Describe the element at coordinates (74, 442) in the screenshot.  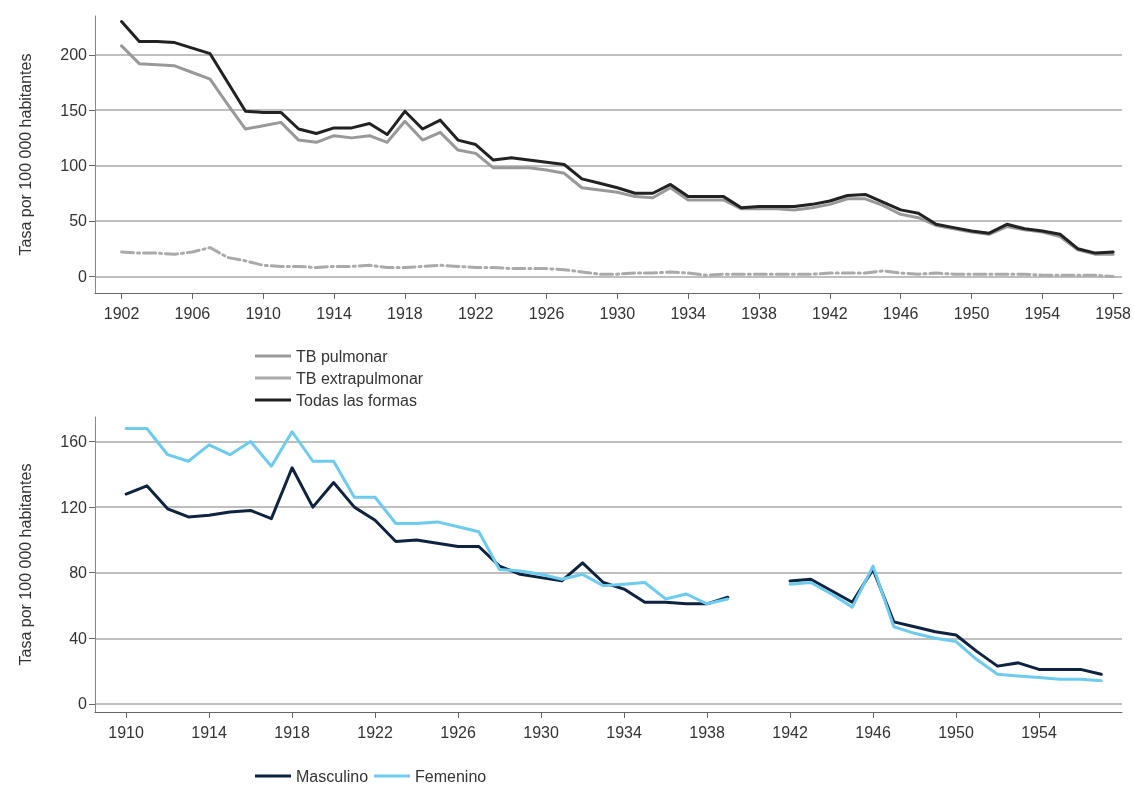
I see `y-tick-label: 160` at that location.